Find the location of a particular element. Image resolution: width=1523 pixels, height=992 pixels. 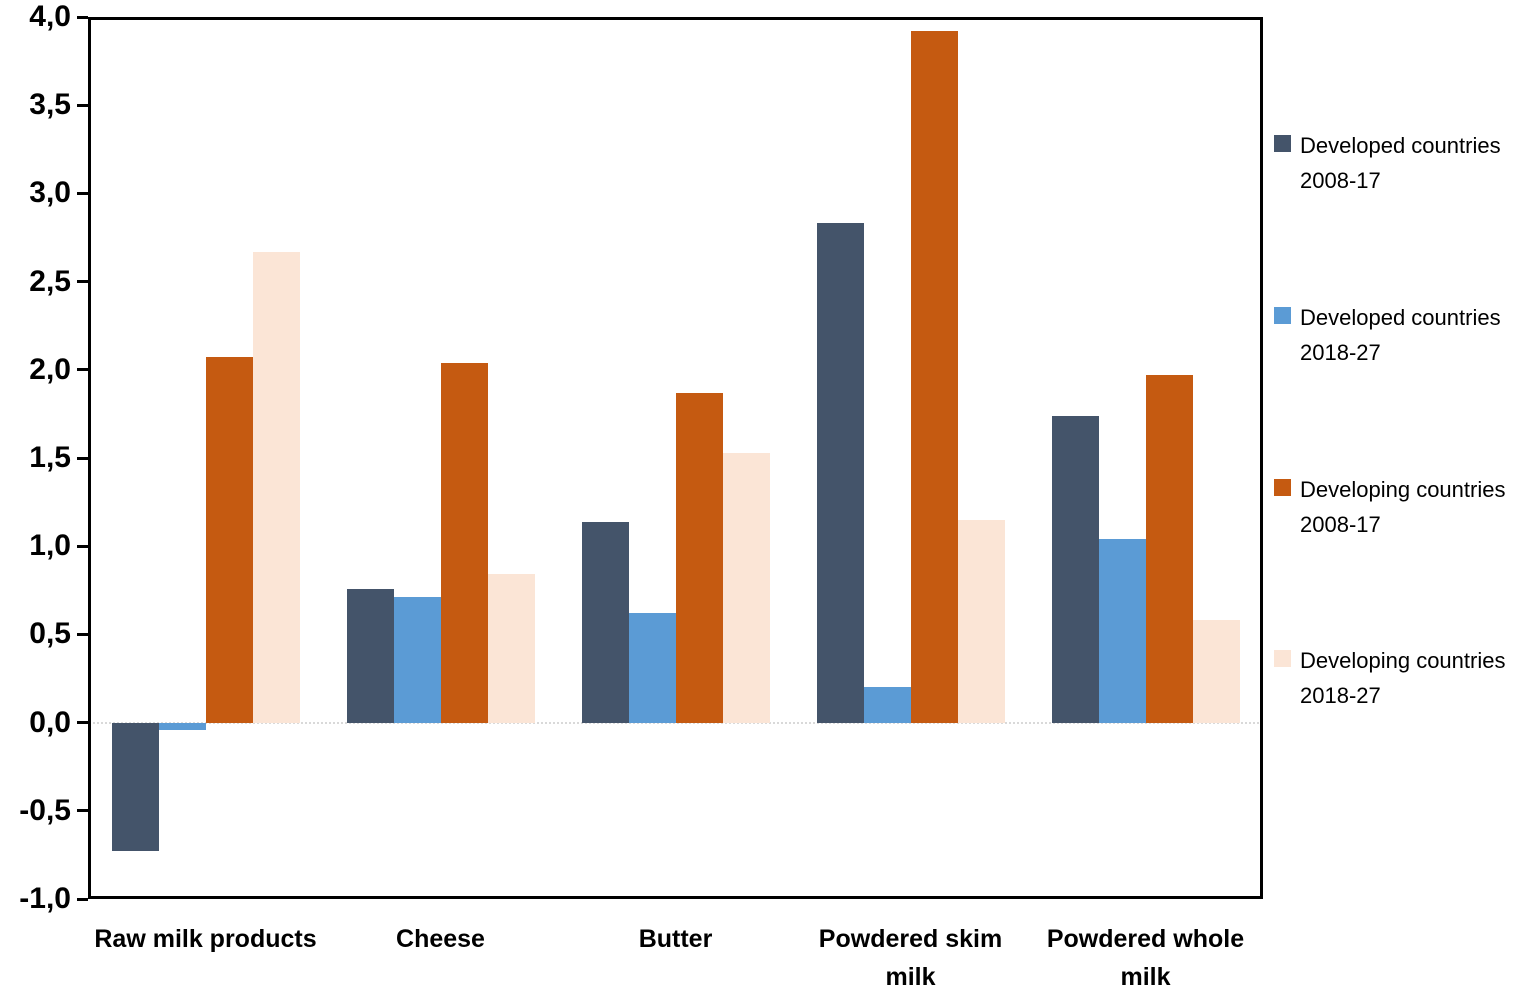

bar-developing-countries-2008-17-butter is located at coordinates (699, 557).